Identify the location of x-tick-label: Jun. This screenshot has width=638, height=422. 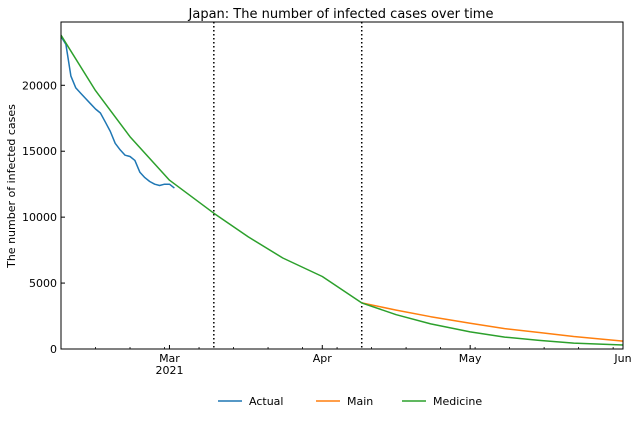
(622, 358).